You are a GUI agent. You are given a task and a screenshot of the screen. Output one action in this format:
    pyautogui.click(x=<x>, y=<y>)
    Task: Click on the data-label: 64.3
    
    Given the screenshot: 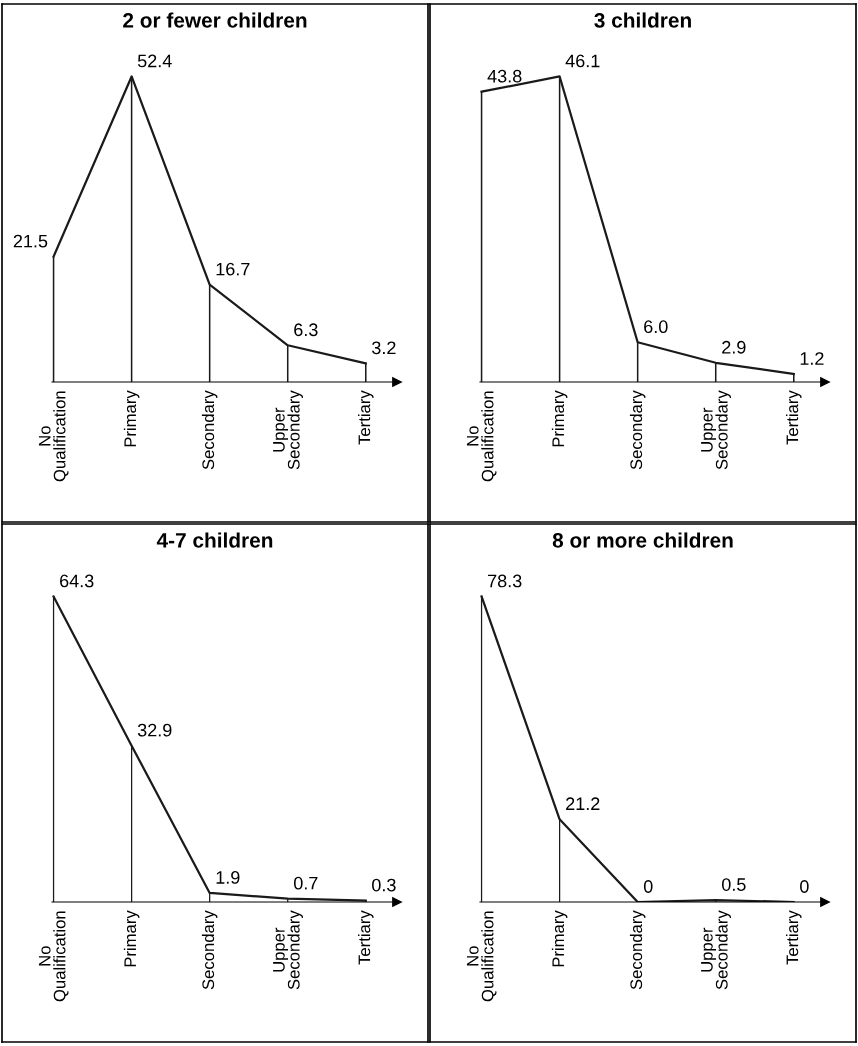 What is the action you would take?
    pyautogui.click(x=77, y=581)
    